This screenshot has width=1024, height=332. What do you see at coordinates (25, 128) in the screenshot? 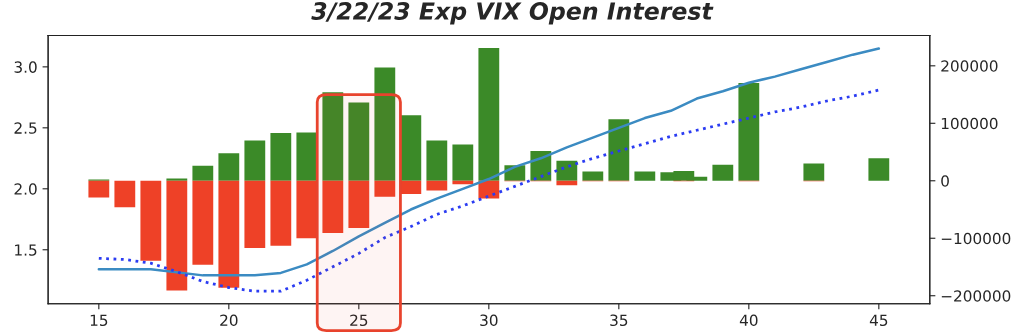
I see `y-tick-label: 2.5` at bounding box center [25, 128].